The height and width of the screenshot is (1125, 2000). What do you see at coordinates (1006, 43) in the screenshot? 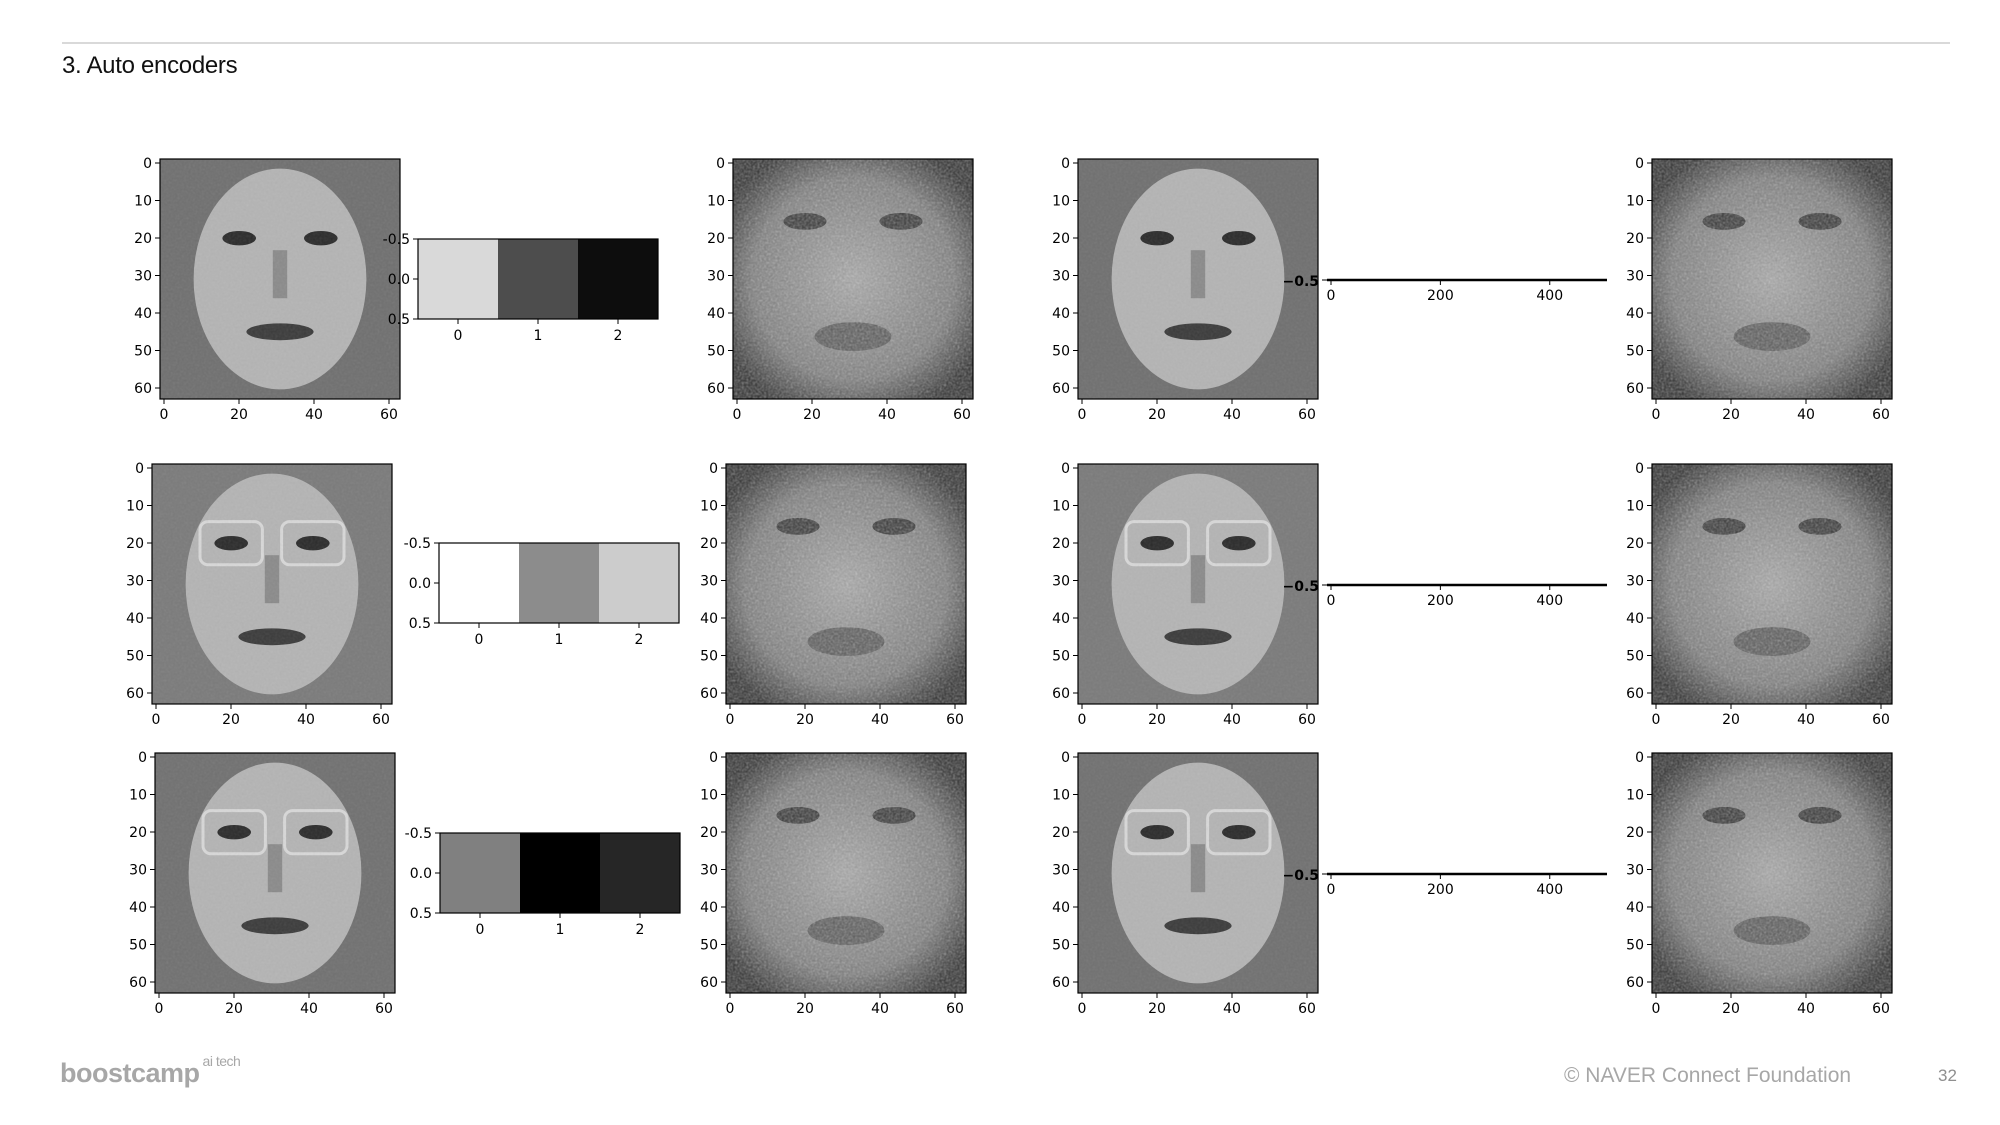
I see `top-divider` at bounding box center [1006, 43].